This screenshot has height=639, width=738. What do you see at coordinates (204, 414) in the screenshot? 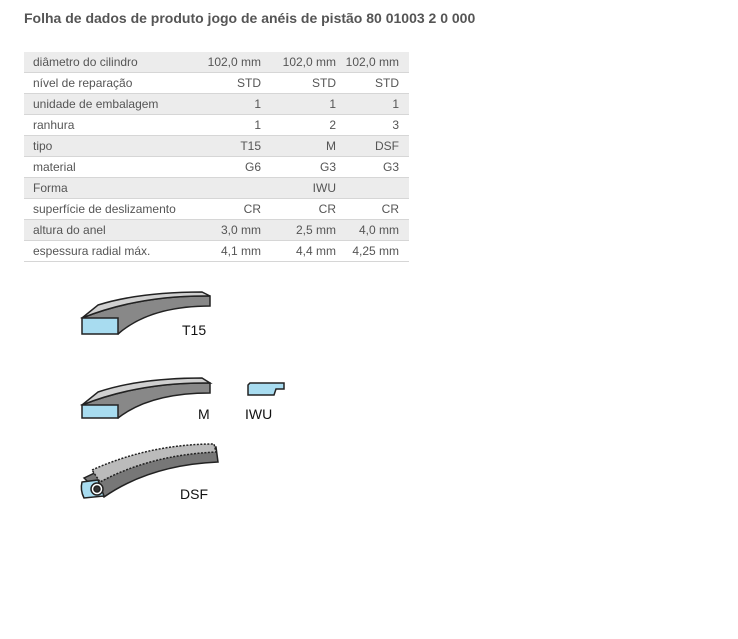
I see `label-m: M` at bounding box center [204, 414].